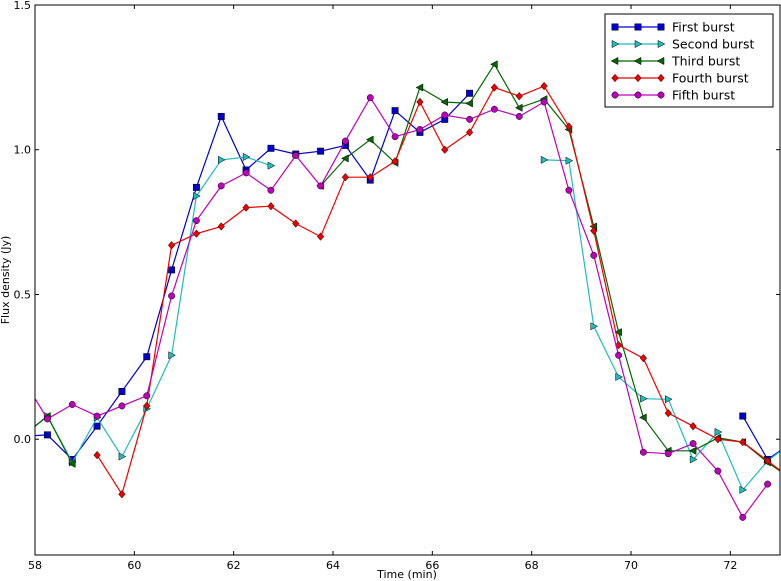 The image size is (781, 581). I want to click on y-tick-label: 0.0, so click(23, 439).